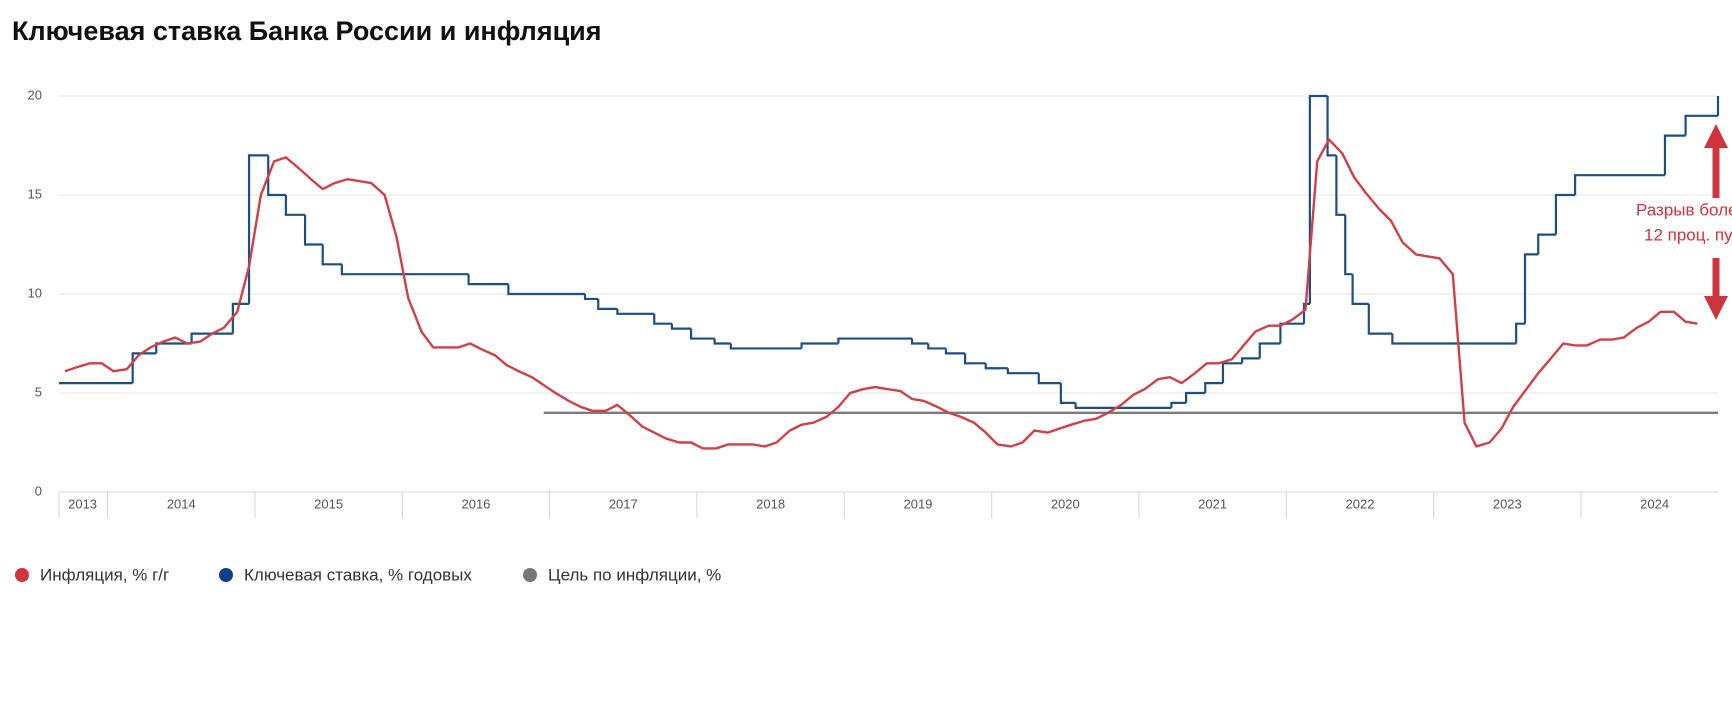 Image resolution: width=1732 pixels, height=720 pixels. Describe the element at coordinates (38, 391) in the screenshot. I see `y-tick-label: 5` at that location.